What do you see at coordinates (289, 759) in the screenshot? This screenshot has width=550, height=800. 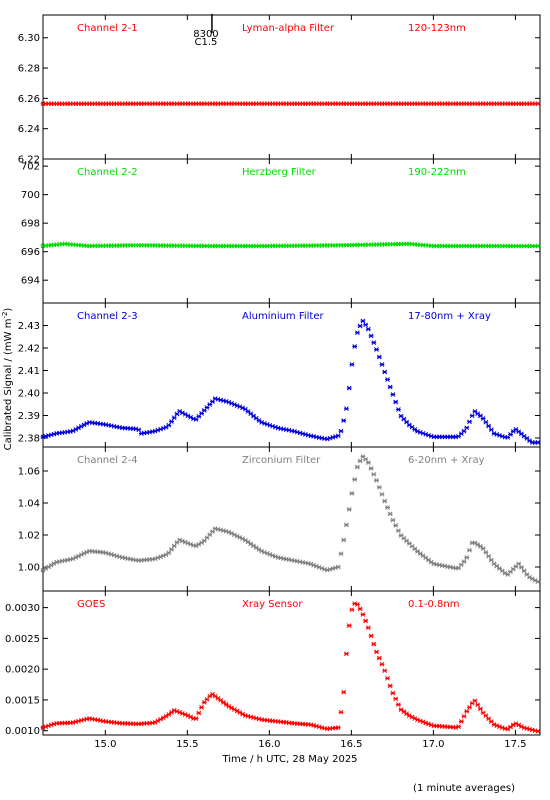 I see `x-axis-label: Time / h UTC, 28 May 2025` at bounding box center [289, 759].